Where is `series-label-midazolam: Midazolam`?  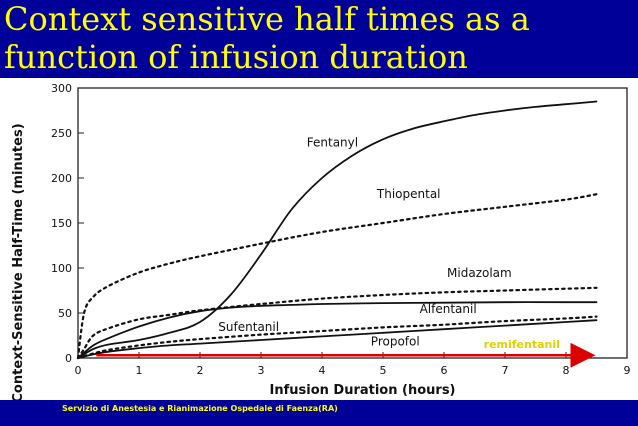
series-label-midazolam: Midazolam is located at coordinates (479, 273).